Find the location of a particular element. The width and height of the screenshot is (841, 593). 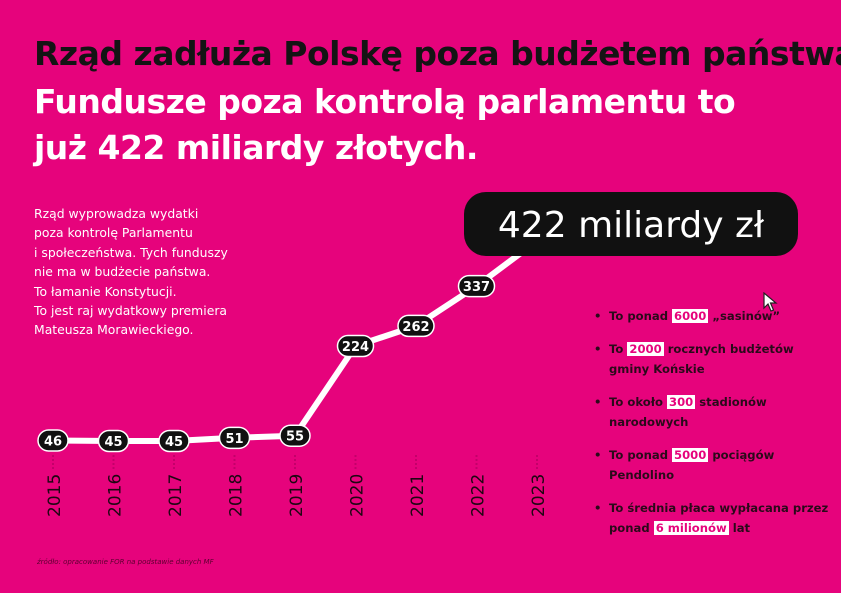

comparison-item: • To około 300 stadionów narodowych is located at coordinates (714, 412).